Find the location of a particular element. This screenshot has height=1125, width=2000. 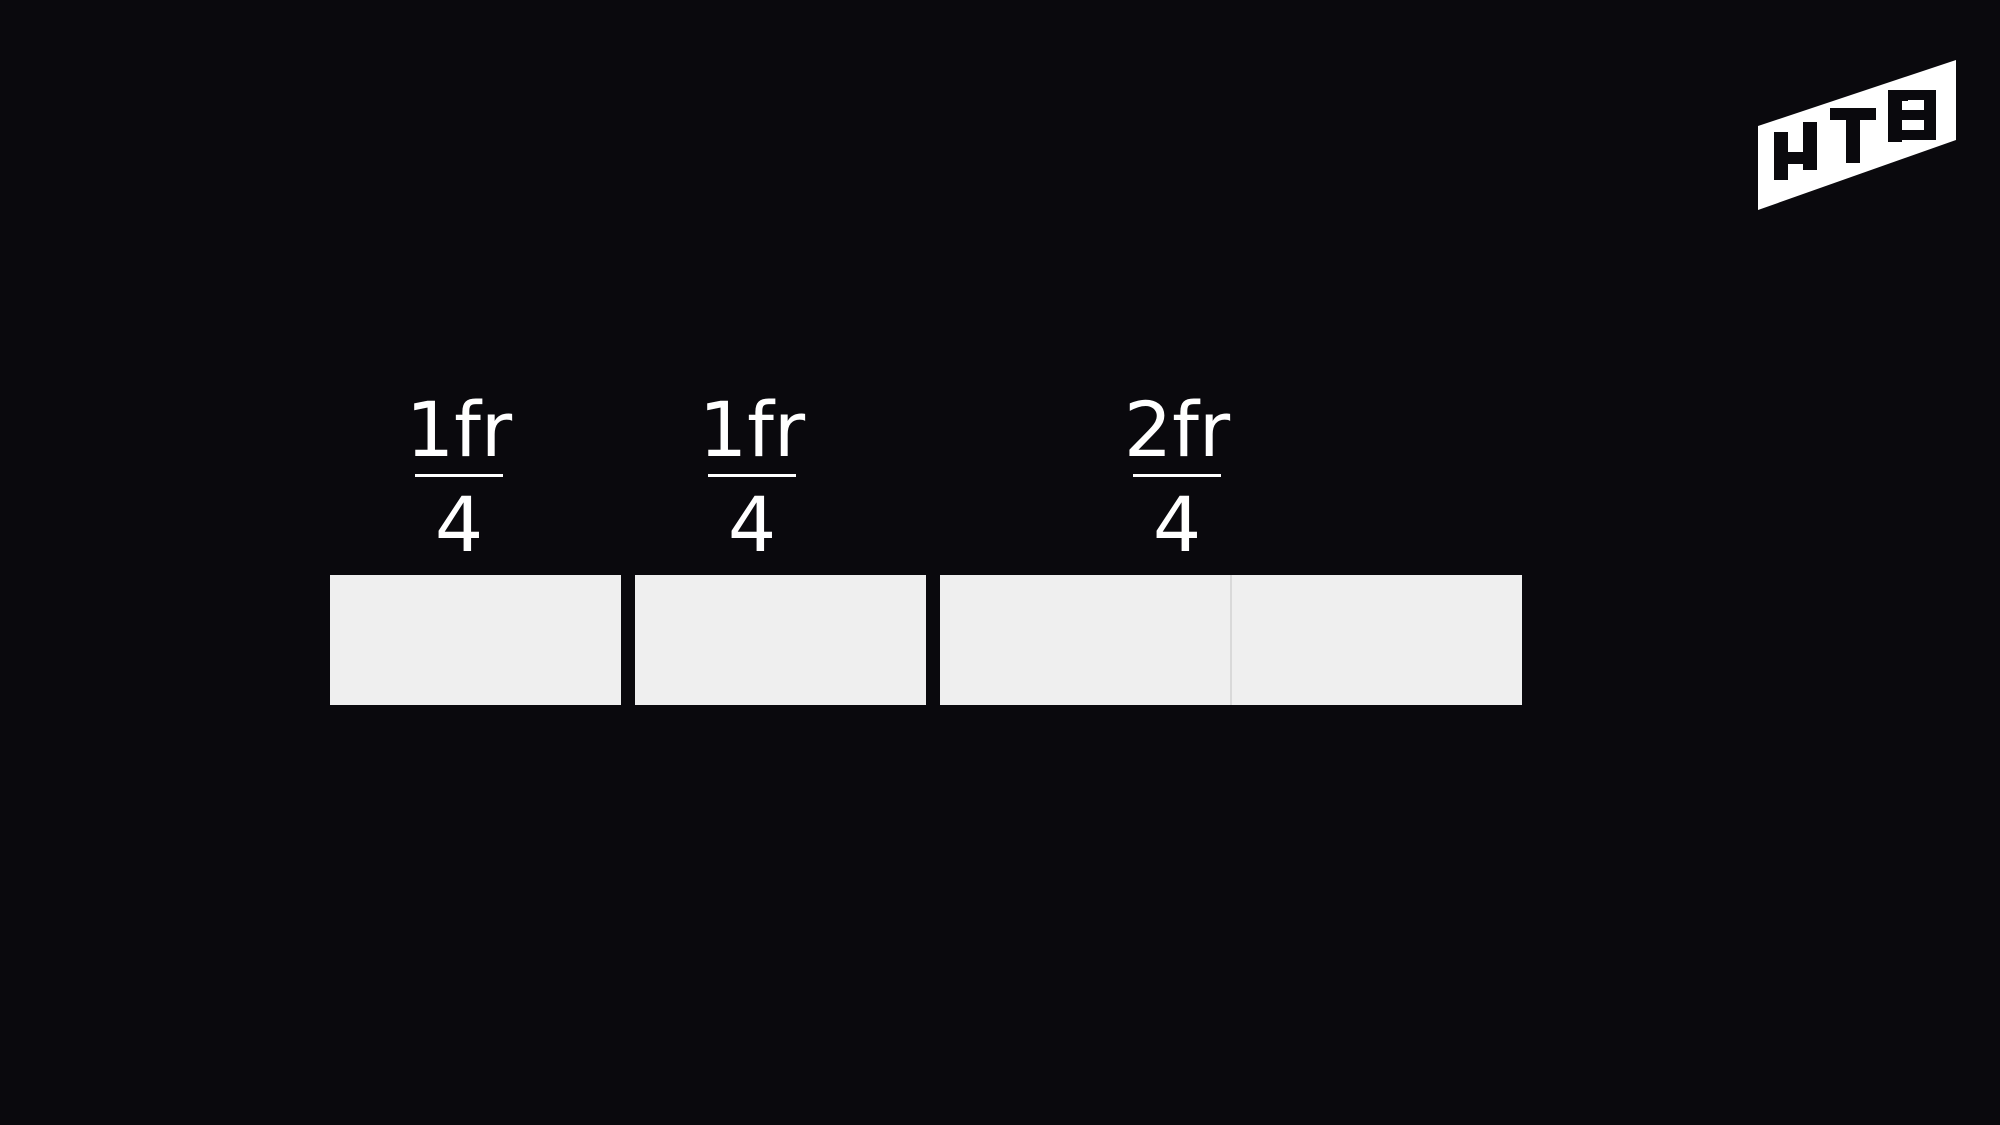

htb-logo-icon is located at coordinates (1857, 135).